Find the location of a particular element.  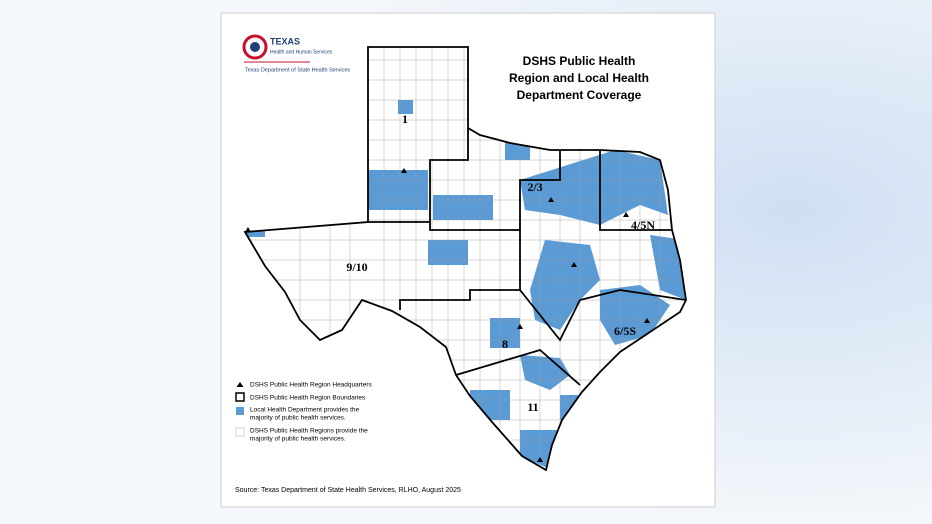

region-label: 9/10 is located at coordinates (356, 267).